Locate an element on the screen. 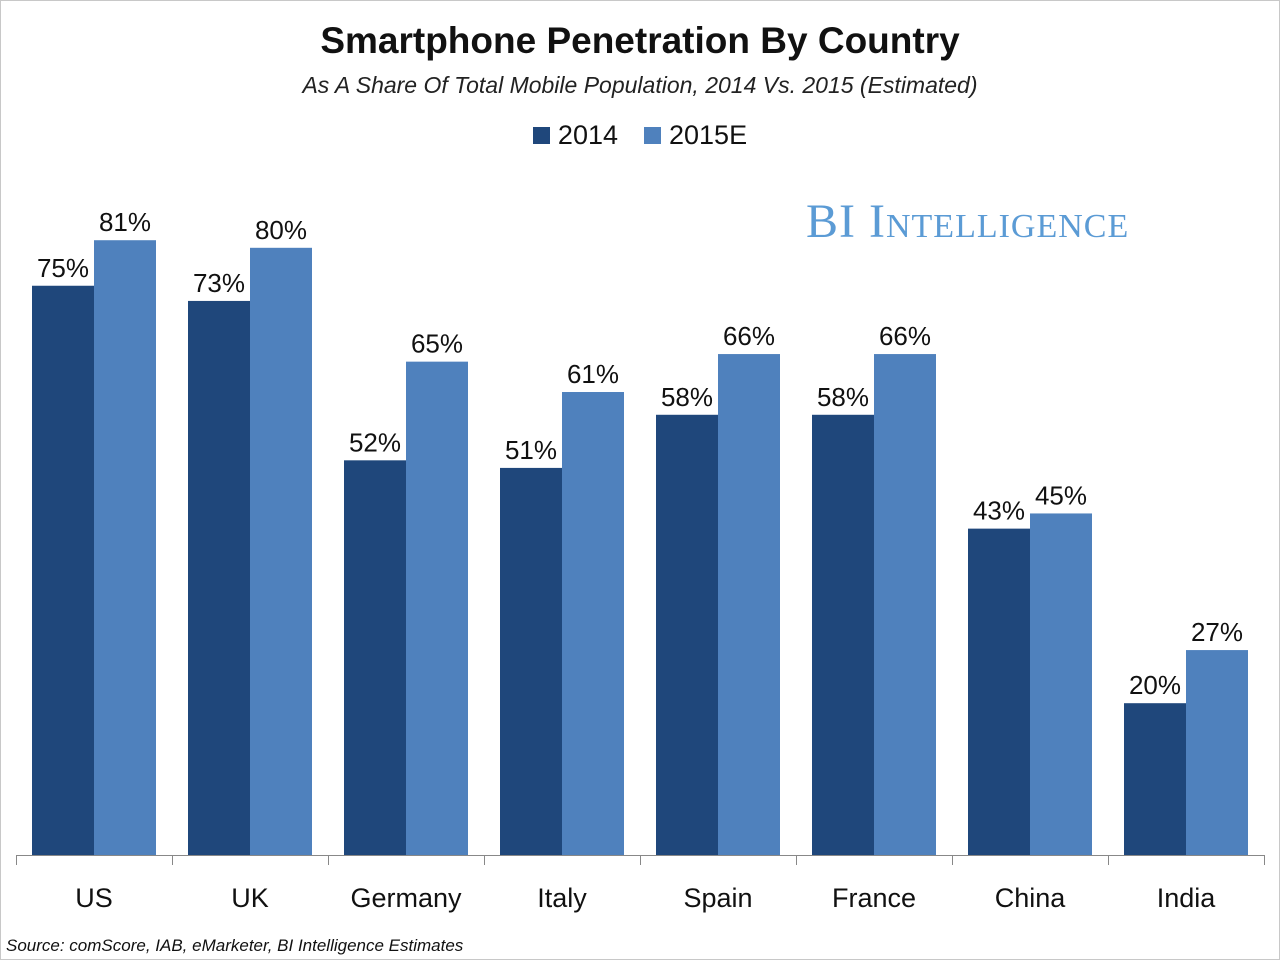 The image size is (1280, 960). x-tick-label-india: India is located at coordinates (1187, 898).